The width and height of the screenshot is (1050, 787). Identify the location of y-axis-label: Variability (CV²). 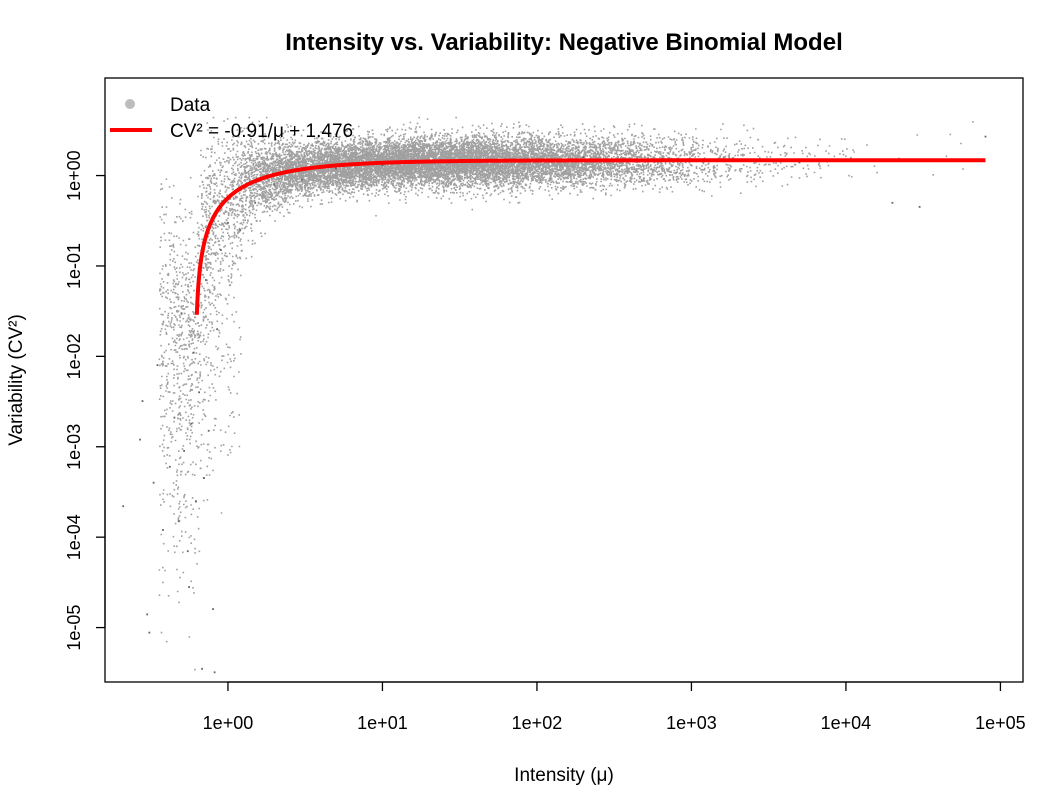
(16, 380).